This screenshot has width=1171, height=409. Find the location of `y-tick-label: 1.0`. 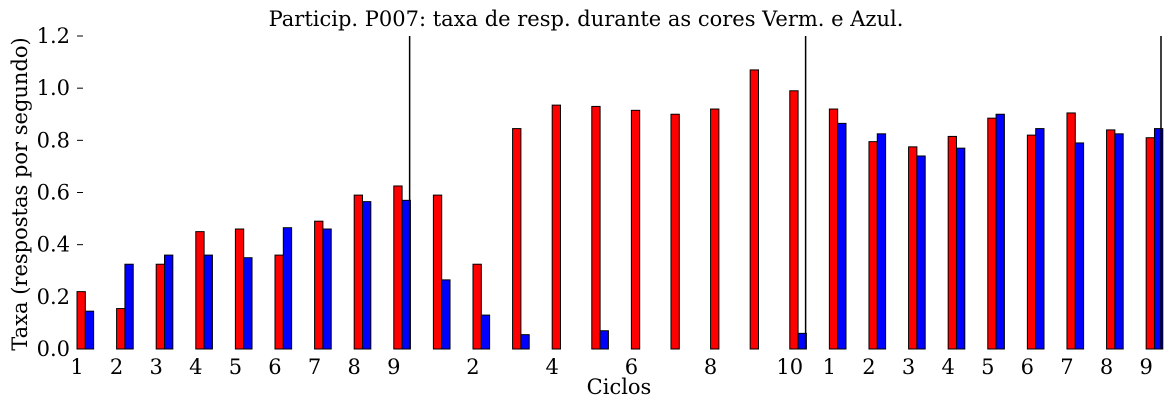

y-tick-label: 1.0 is located at coordinates (53, 88).